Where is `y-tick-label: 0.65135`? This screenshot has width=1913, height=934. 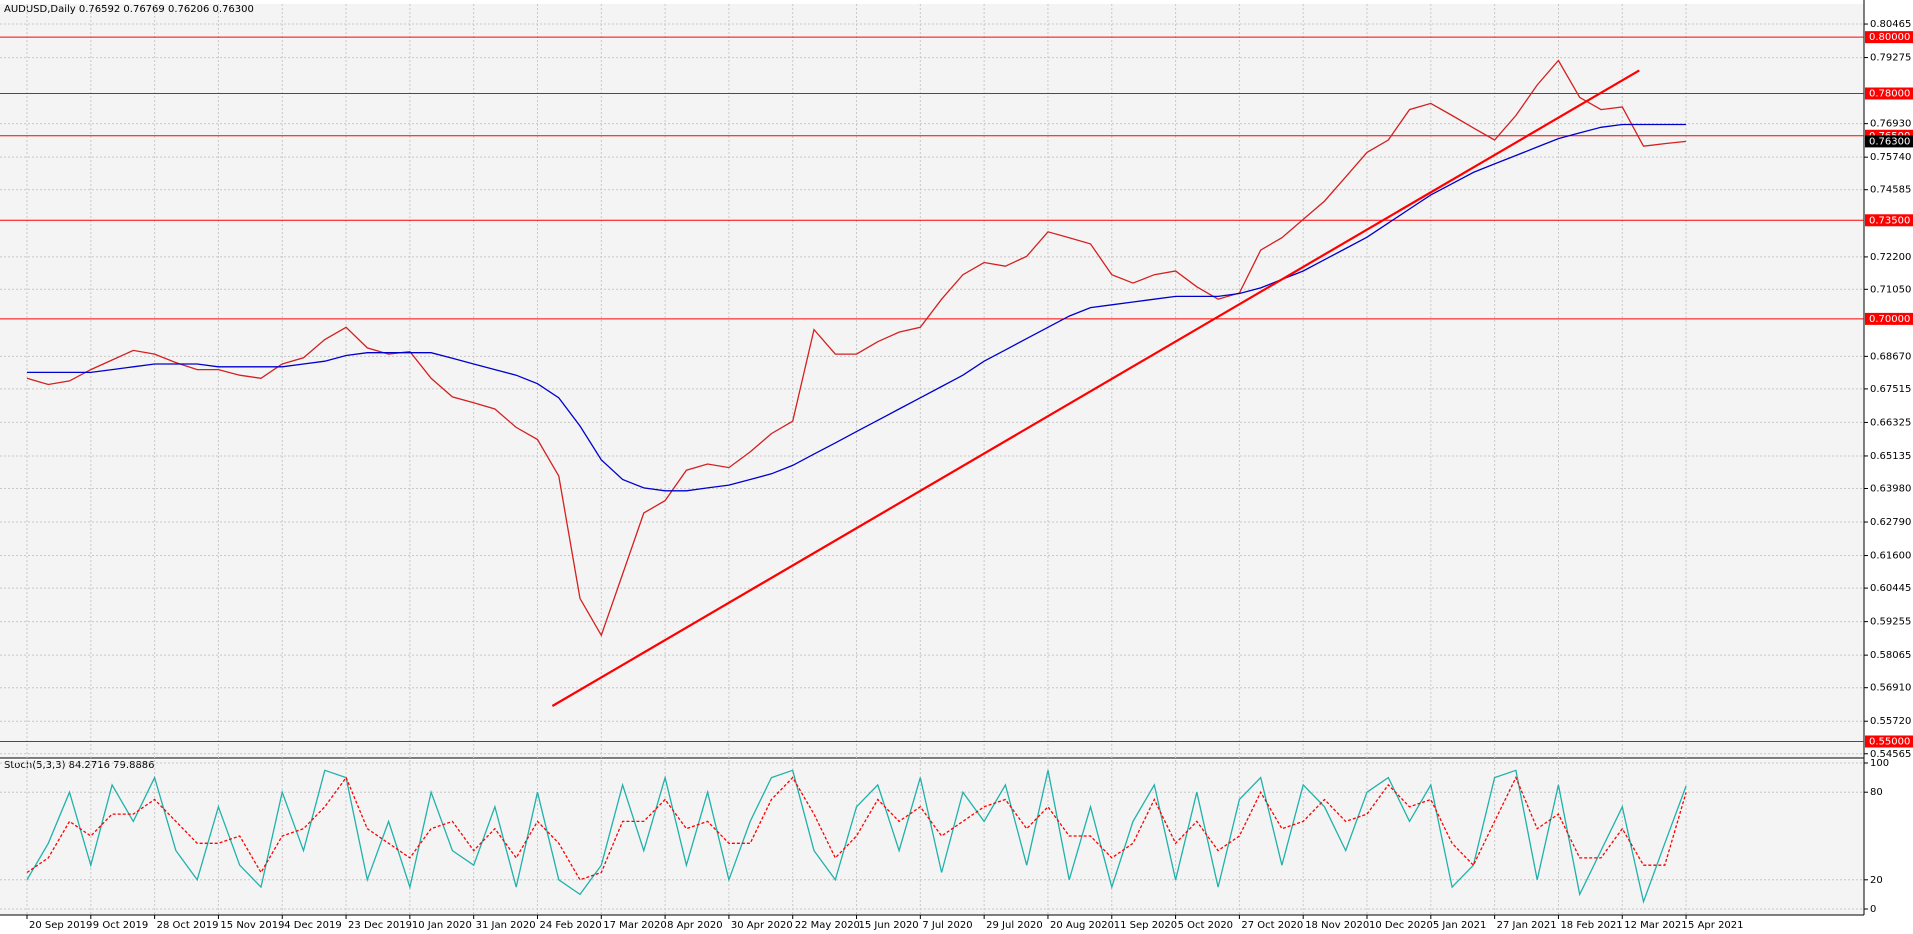
y-tick-label: 0.65135 is located at coordinates (1890, 456).